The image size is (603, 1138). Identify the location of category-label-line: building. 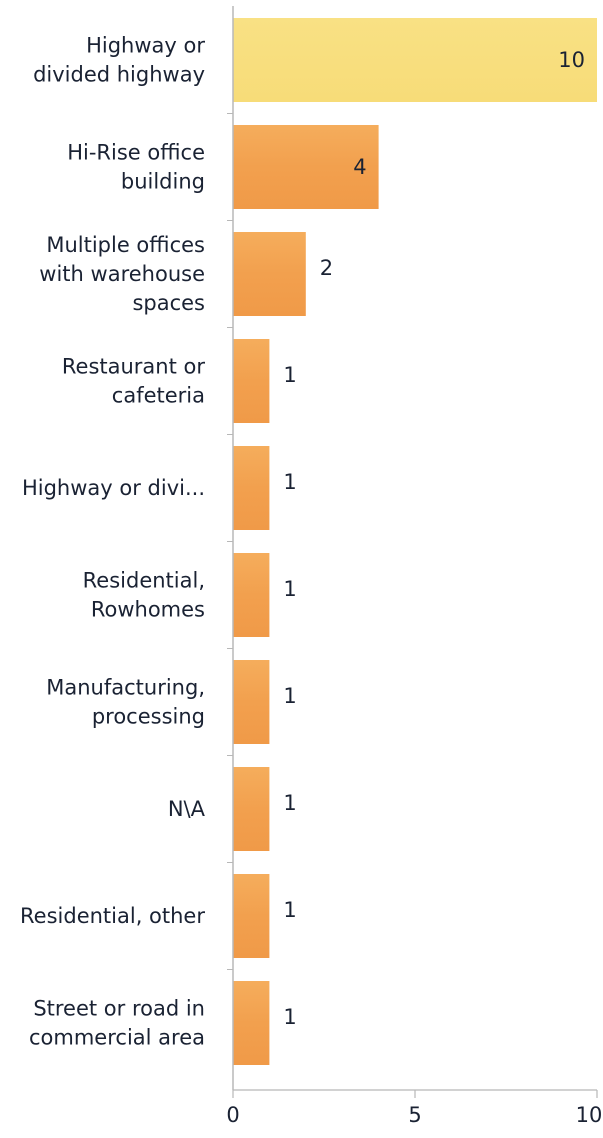
(163, 182).